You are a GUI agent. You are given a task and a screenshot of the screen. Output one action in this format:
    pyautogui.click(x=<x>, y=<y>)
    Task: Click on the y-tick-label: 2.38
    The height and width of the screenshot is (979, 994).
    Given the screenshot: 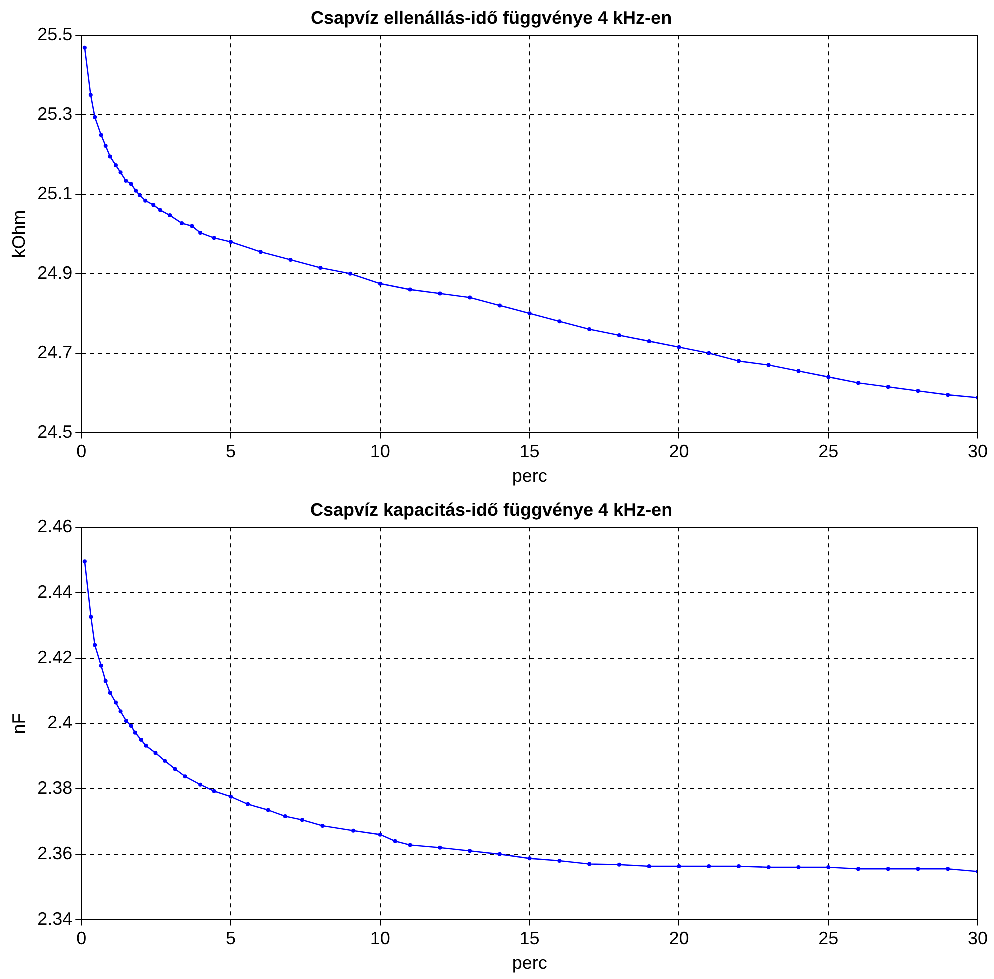 What is the action you would take?
    pyautogui.click(x=55, y=788)
    